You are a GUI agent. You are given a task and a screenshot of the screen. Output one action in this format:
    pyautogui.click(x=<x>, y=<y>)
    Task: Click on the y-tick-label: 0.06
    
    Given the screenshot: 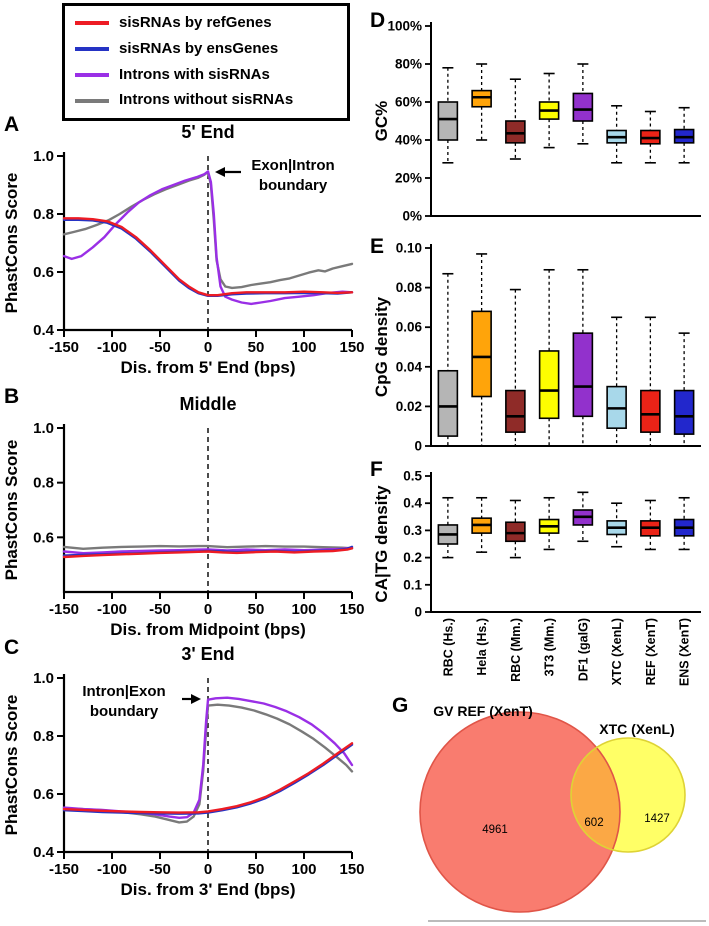 What is the action you would take?
    pyautogui.click(x=409, y=327)
    